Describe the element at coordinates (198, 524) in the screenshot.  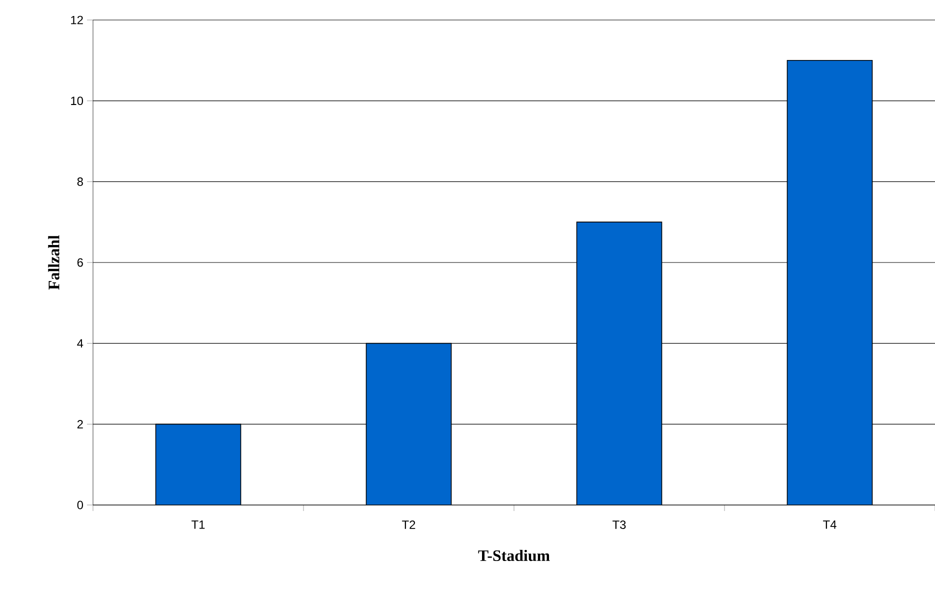
I see `x-tick-label: T1` at that location.